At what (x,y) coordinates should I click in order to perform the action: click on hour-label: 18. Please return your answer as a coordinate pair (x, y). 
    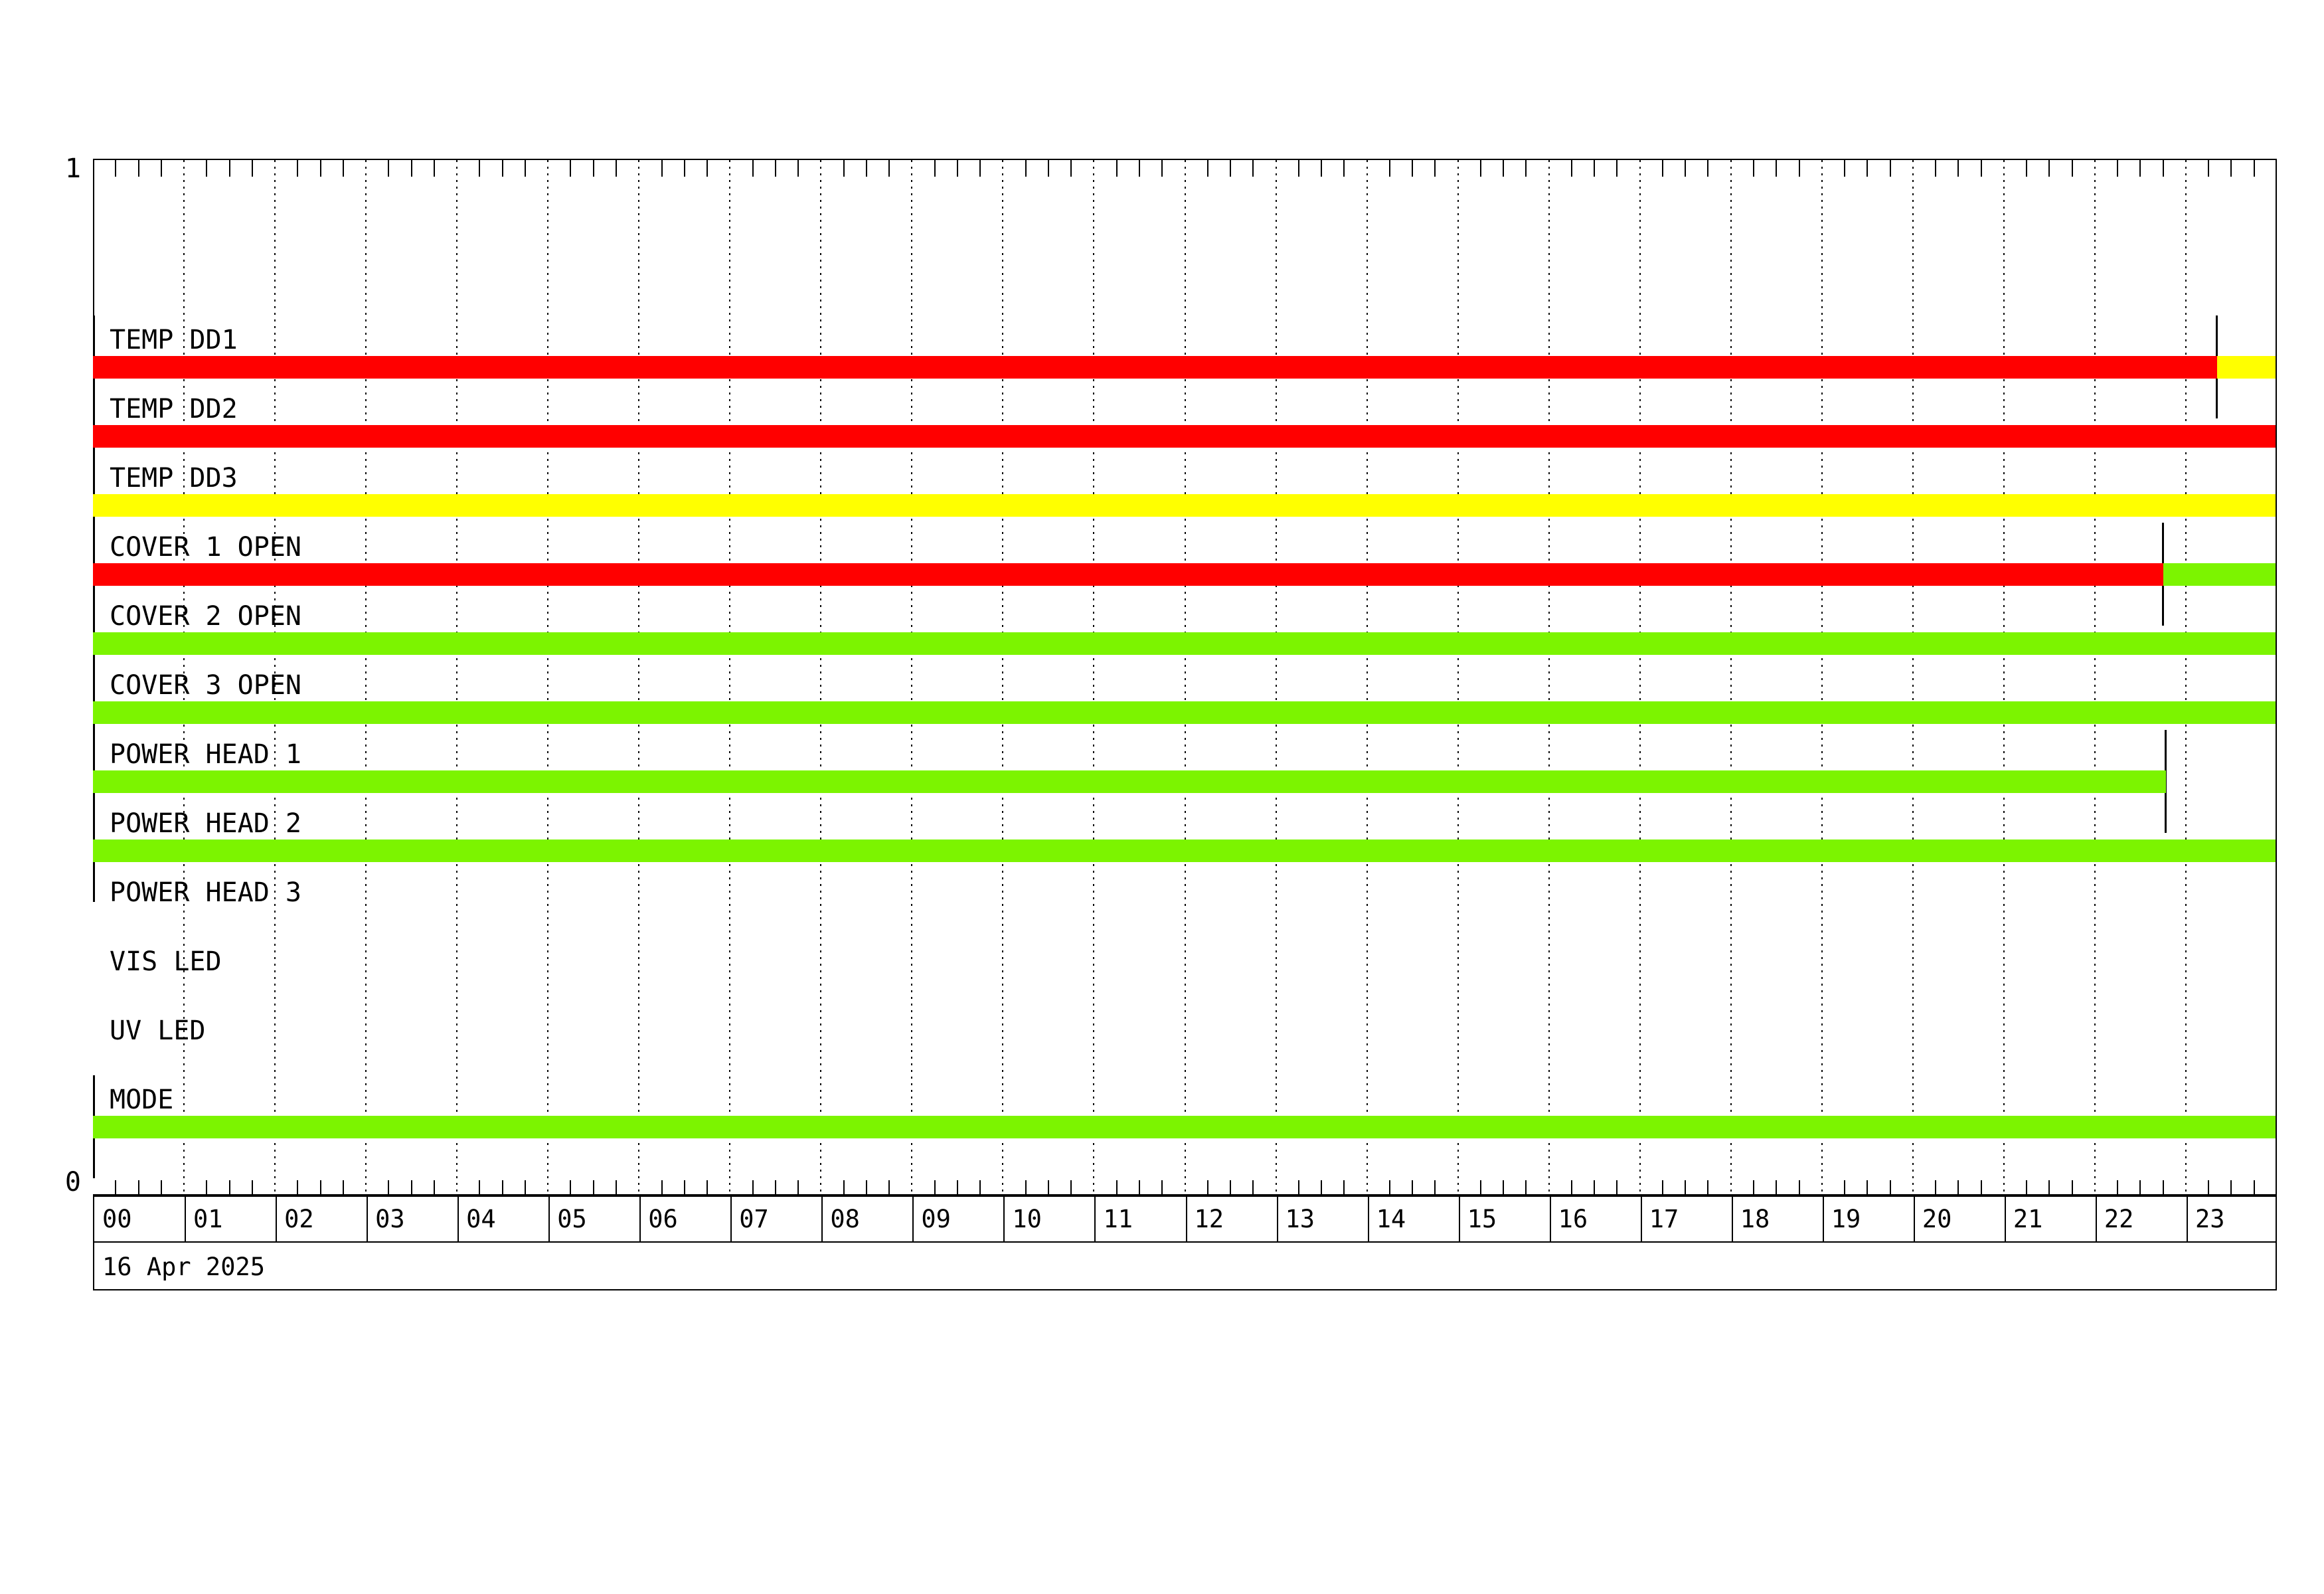
    Looking at the image, I should click on (1755, 1219).